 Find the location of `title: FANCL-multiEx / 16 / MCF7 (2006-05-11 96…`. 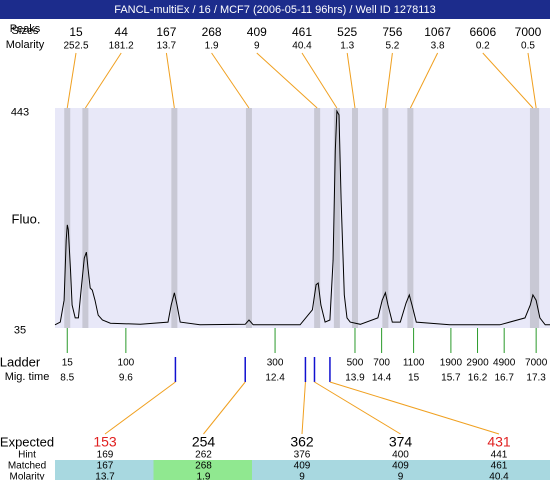

title: FANCL-multiEx / 16 / MCF7 (2006-05-11 96… is located at coordinates (275, 10).